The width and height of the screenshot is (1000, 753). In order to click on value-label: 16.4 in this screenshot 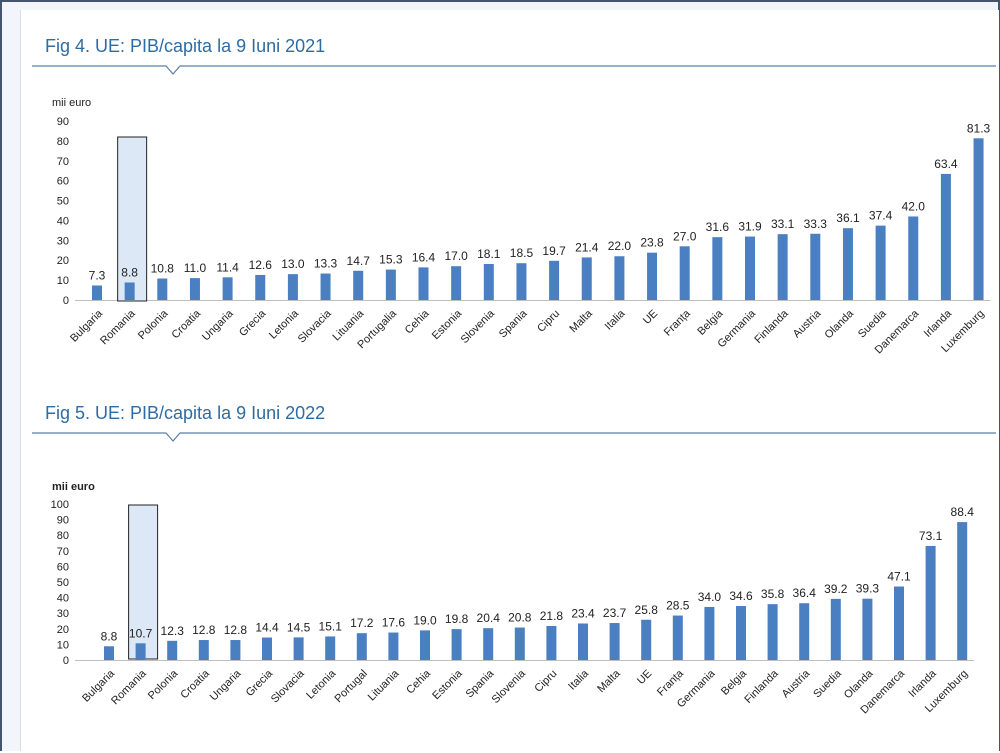, I will do `click(424, 257)`.